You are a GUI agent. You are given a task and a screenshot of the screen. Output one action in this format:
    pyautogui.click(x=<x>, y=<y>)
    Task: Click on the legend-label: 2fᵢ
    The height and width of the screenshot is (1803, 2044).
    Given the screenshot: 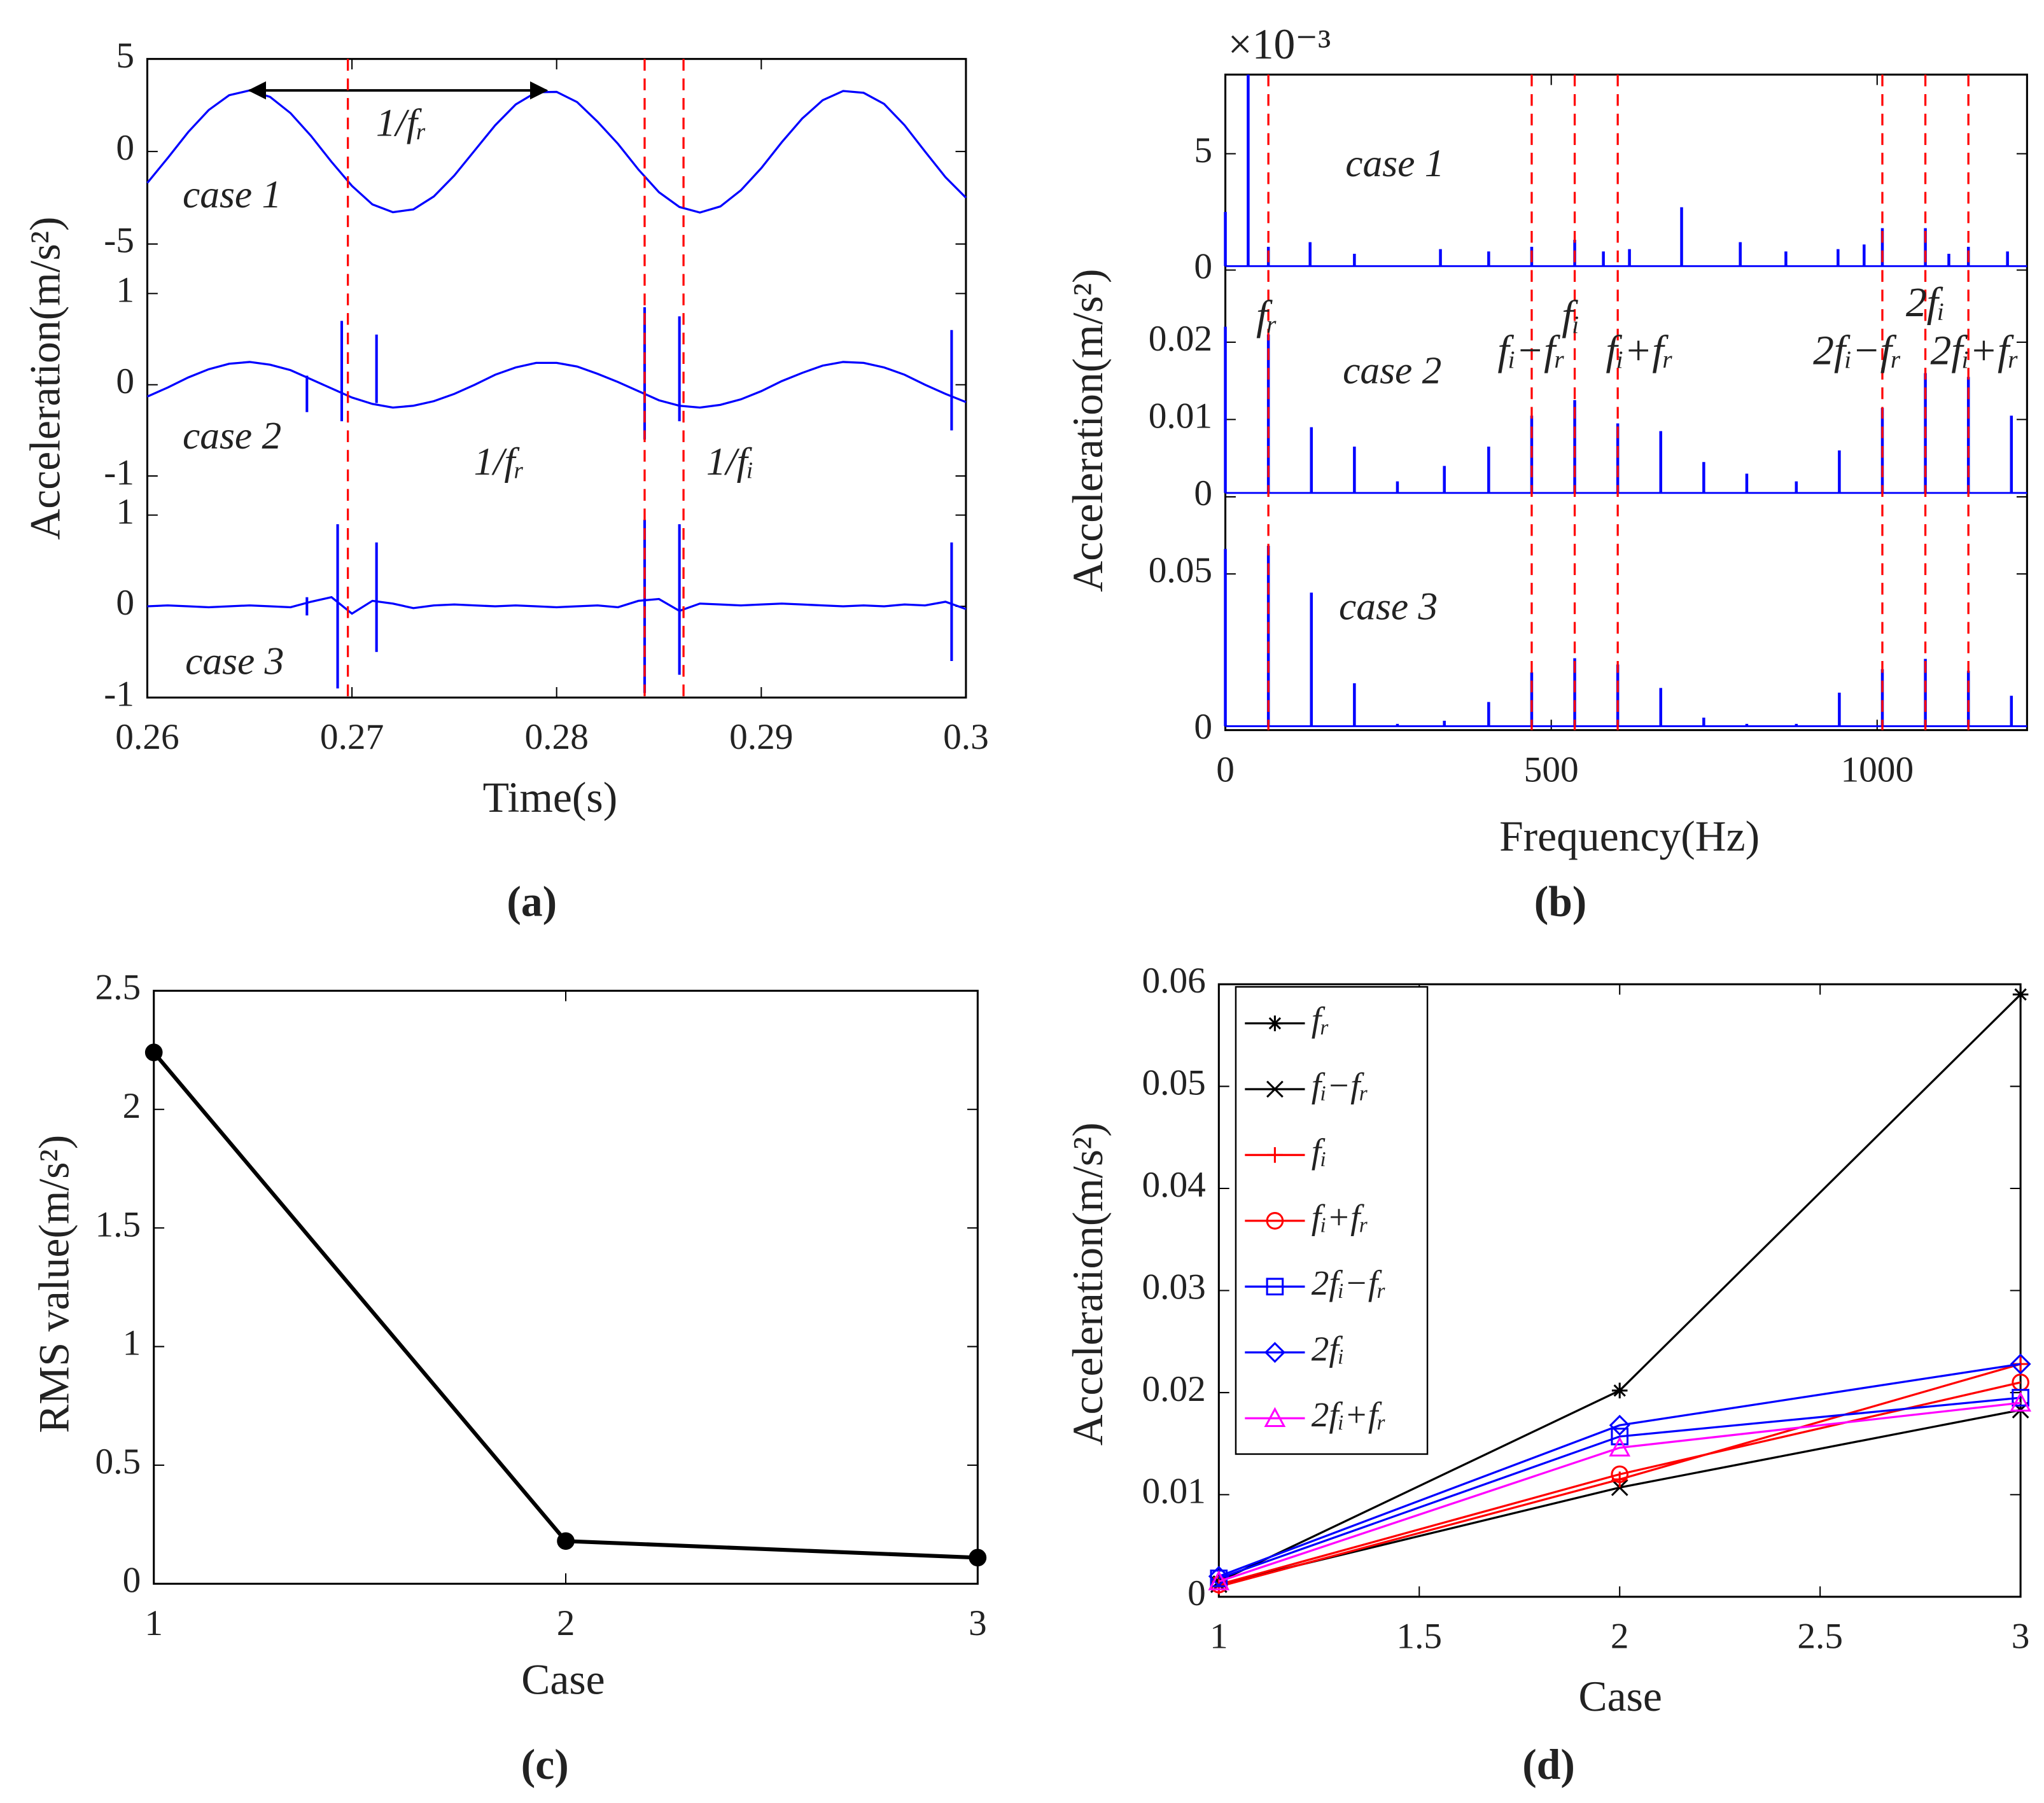 What is the action you would take?
    pyautogui.click(x=1328, y=1348)
    